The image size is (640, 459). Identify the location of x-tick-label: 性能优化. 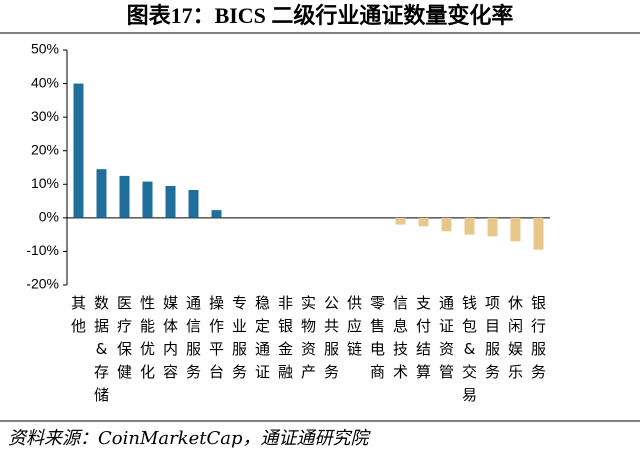
(147, 337).